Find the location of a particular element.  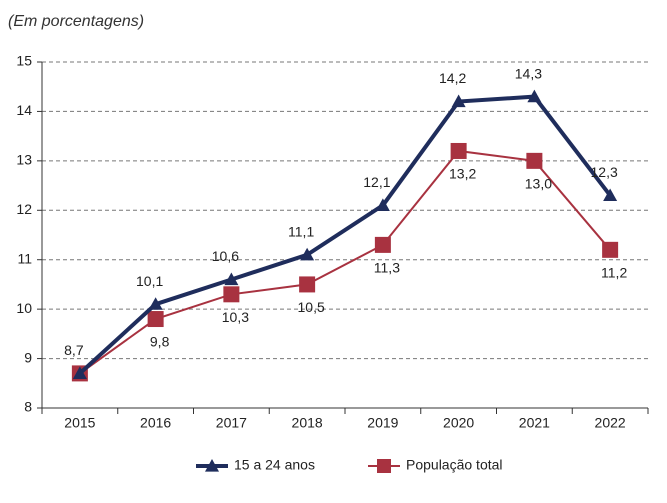

x-tick-label: 2015 is located at coordinates (79, 423).